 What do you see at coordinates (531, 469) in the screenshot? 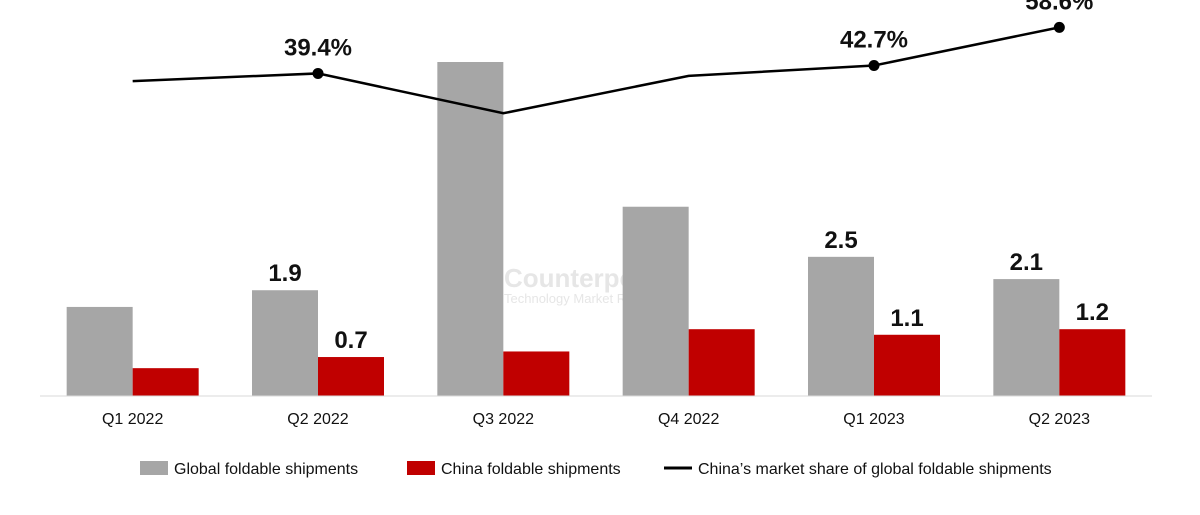
I see `legend-label-china-foldable-shipments: China foldable shipments` at bounding box center [531, 469].